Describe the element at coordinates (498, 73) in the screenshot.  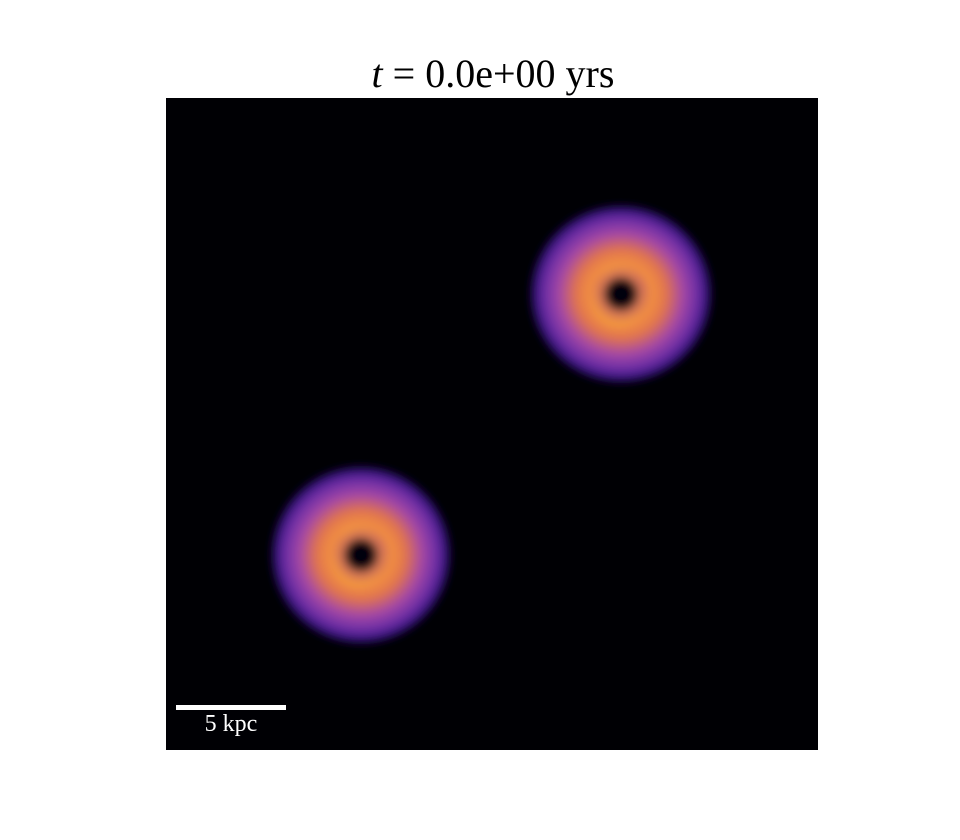
I see `title-text: = 0.0e+00 yrs` at that location.